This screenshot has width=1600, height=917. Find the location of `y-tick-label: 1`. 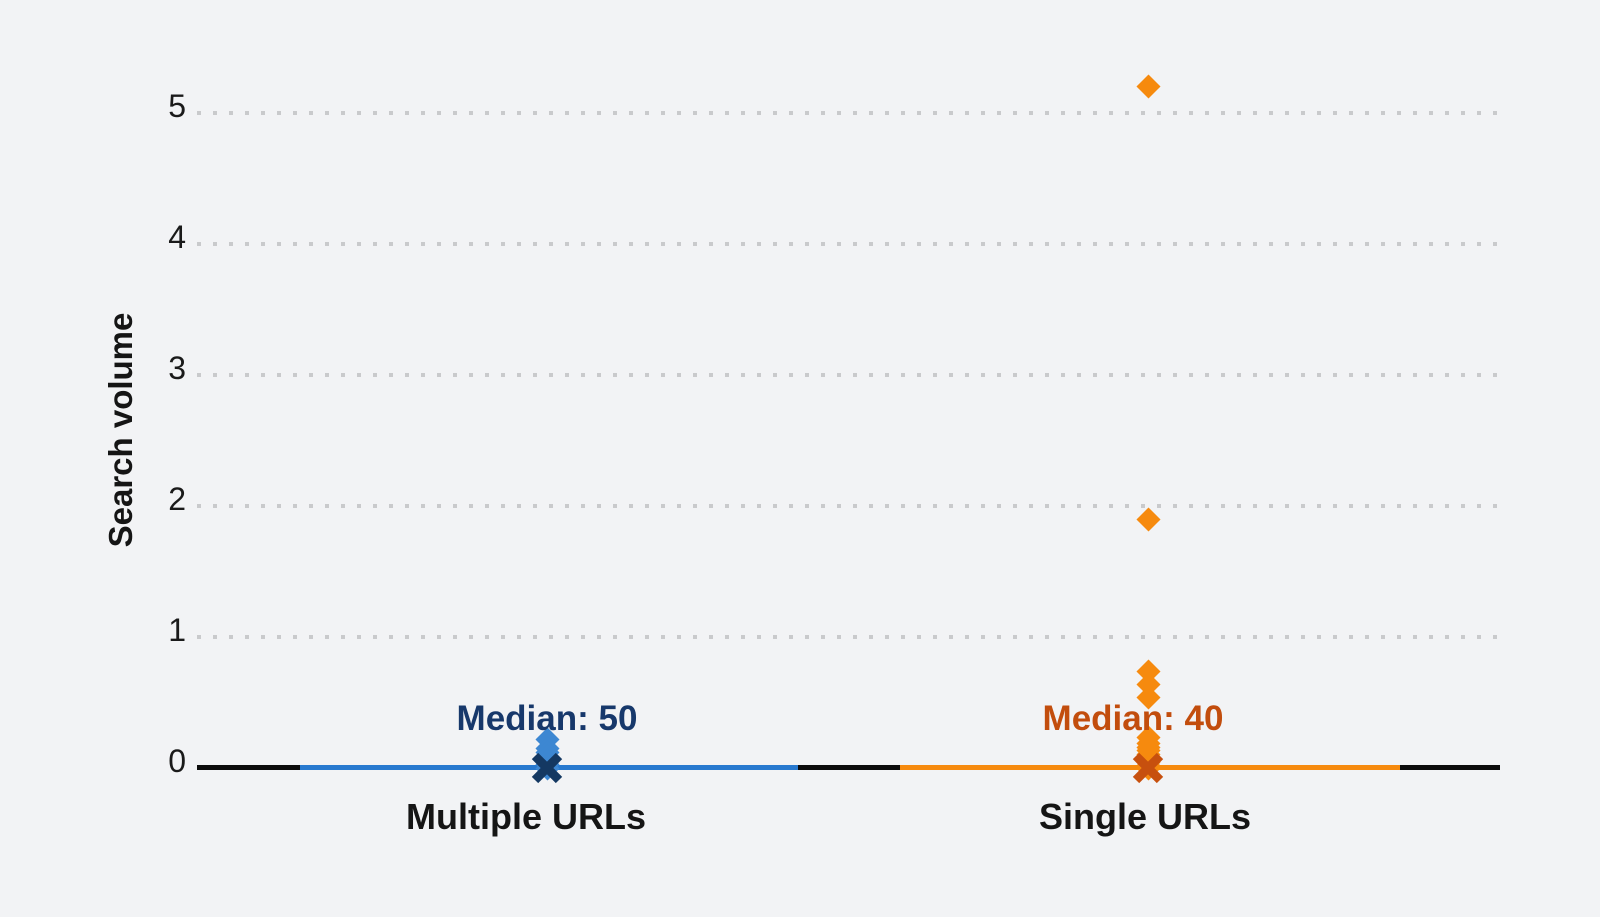

y-tick-label: 1 is located at coordinates (177, 630).